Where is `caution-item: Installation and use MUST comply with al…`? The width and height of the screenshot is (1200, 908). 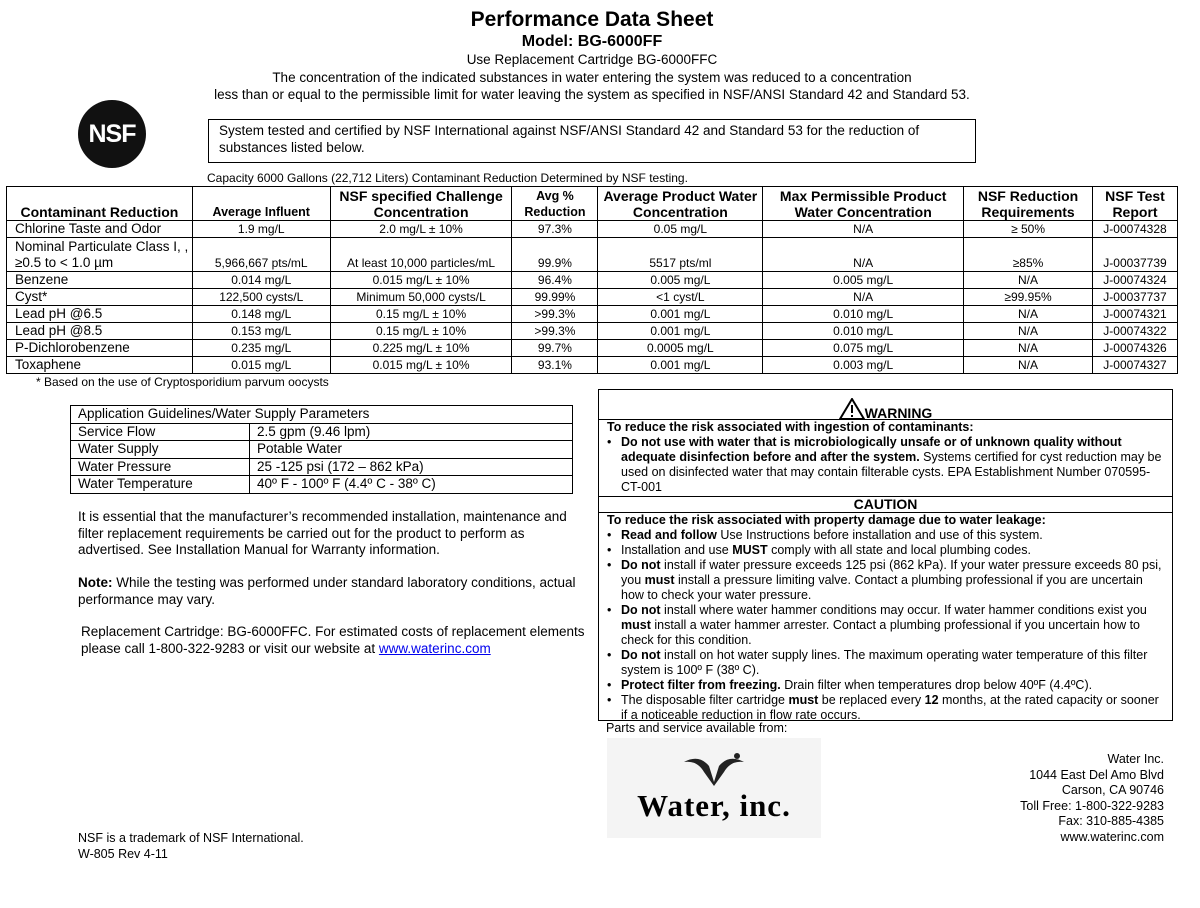
caution-item: Installation and use MUST comply with al… is located at coordinates (886, 550).